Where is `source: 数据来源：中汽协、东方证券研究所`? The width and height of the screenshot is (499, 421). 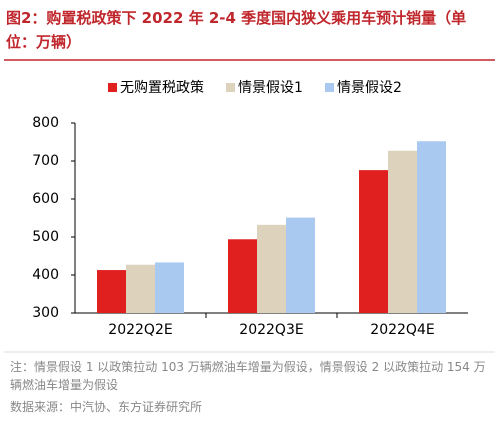
source: 数据来源：中汽协、东方证券研究所 is located at coordinates (106, 407).